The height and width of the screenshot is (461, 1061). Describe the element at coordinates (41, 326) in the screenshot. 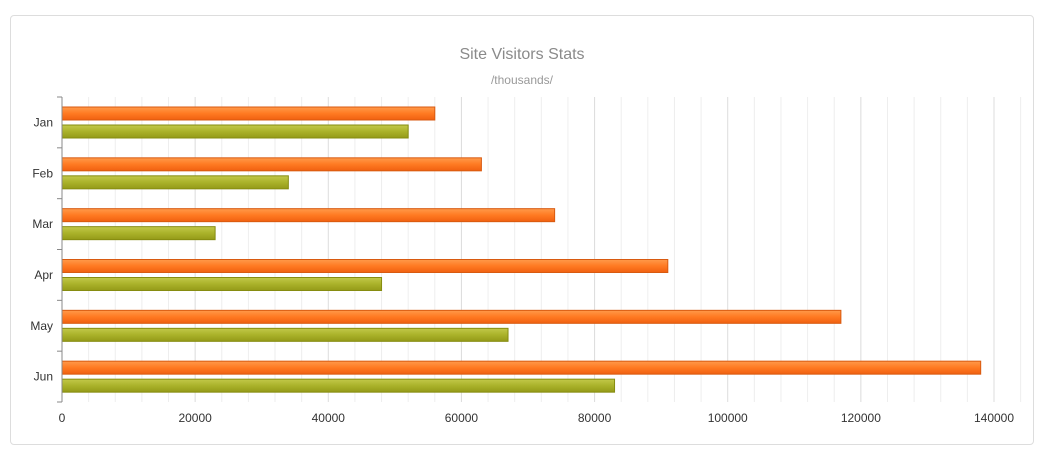

I see `y-tick-label: May` at that location.